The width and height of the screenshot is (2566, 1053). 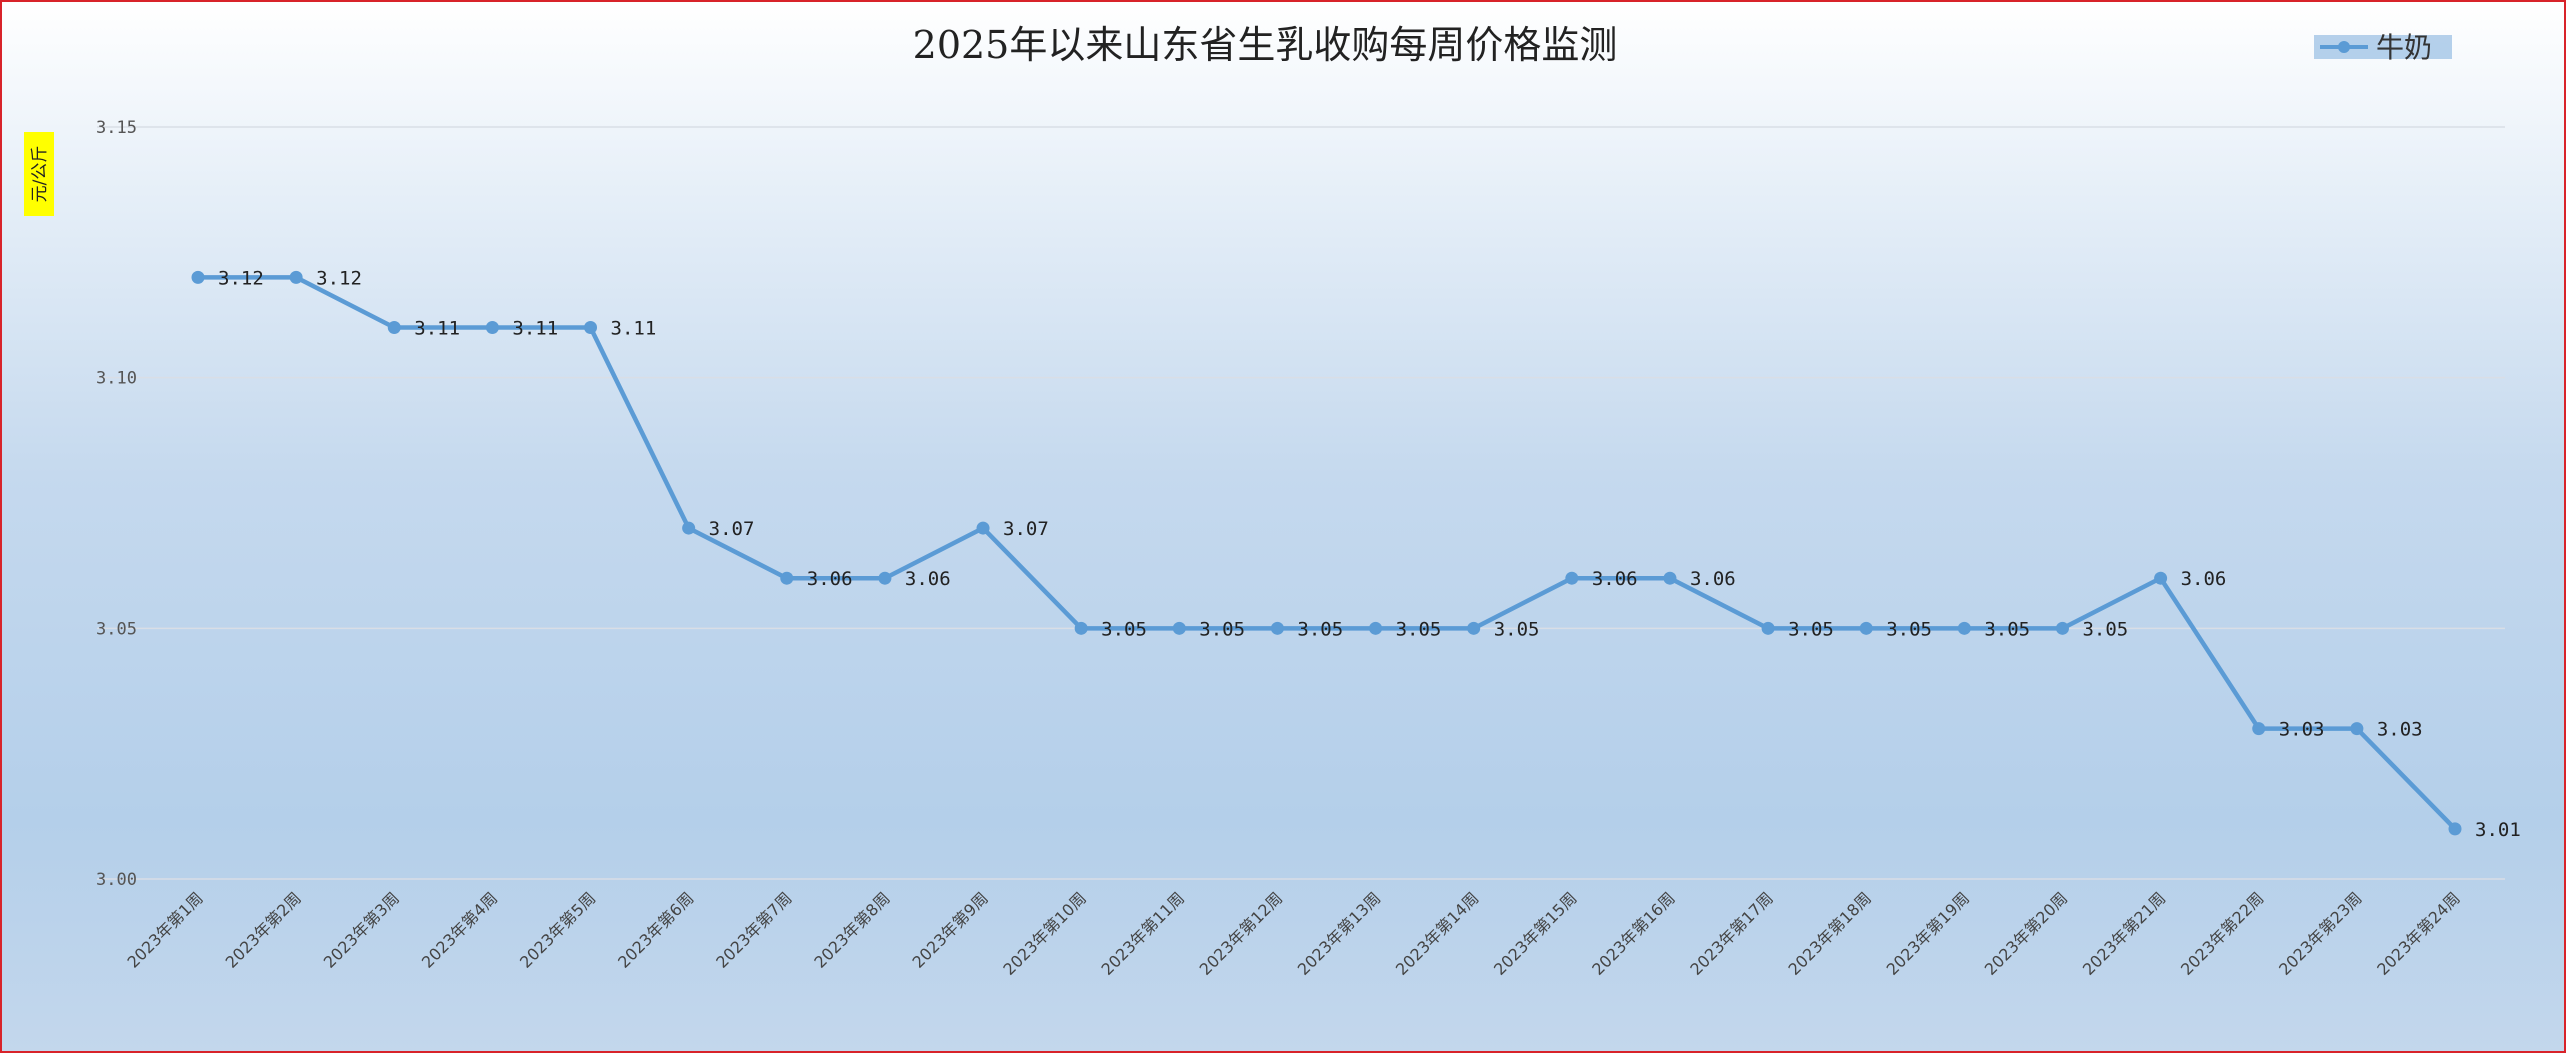 I want to click on x-tick-label: 2023年第6周, so click(x=655, y=929).